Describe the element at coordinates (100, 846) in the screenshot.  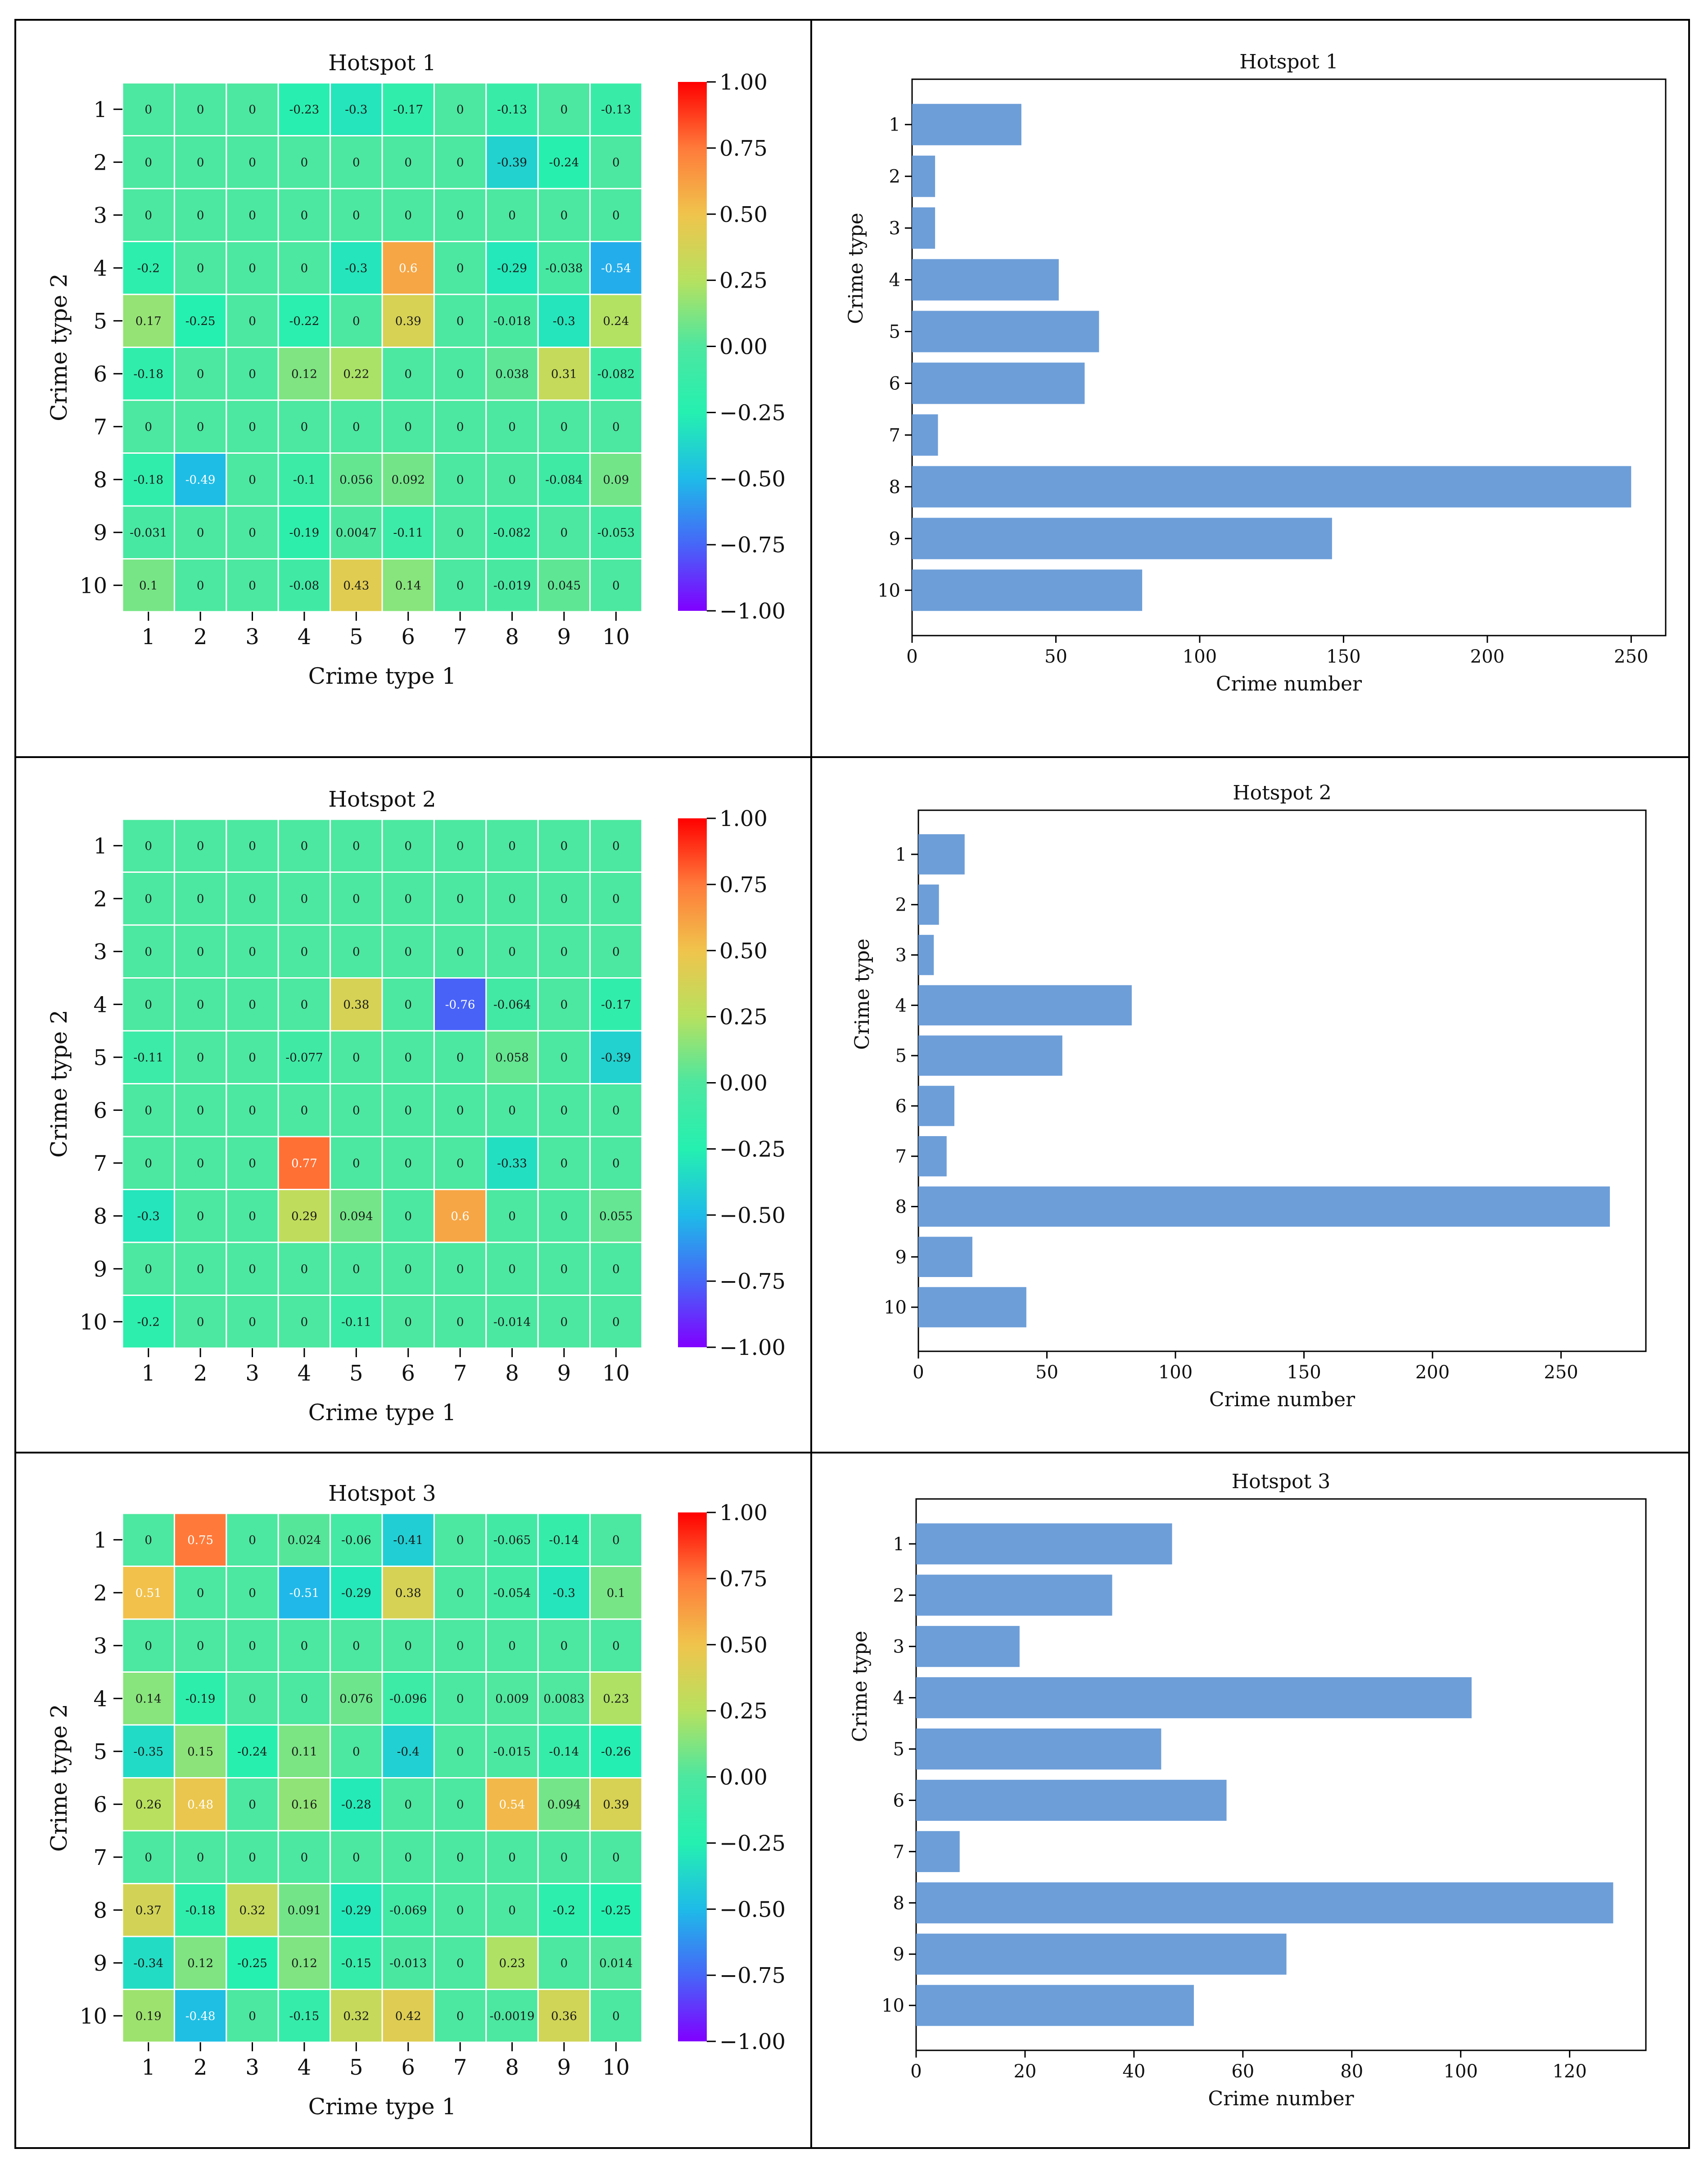
I see `heatmap-y-tick-label: 1` at that location.